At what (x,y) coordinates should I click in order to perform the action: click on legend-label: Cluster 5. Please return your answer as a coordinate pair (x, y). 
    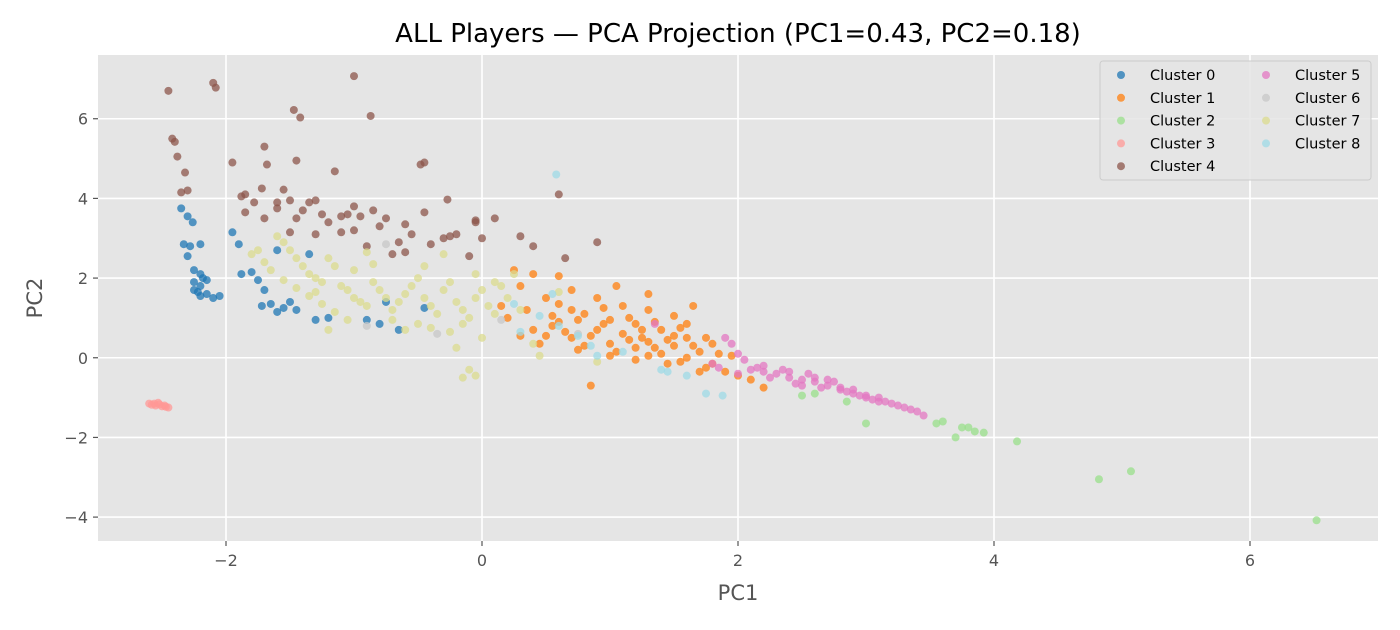
    Looking at the image, I should click on (1327, 76).